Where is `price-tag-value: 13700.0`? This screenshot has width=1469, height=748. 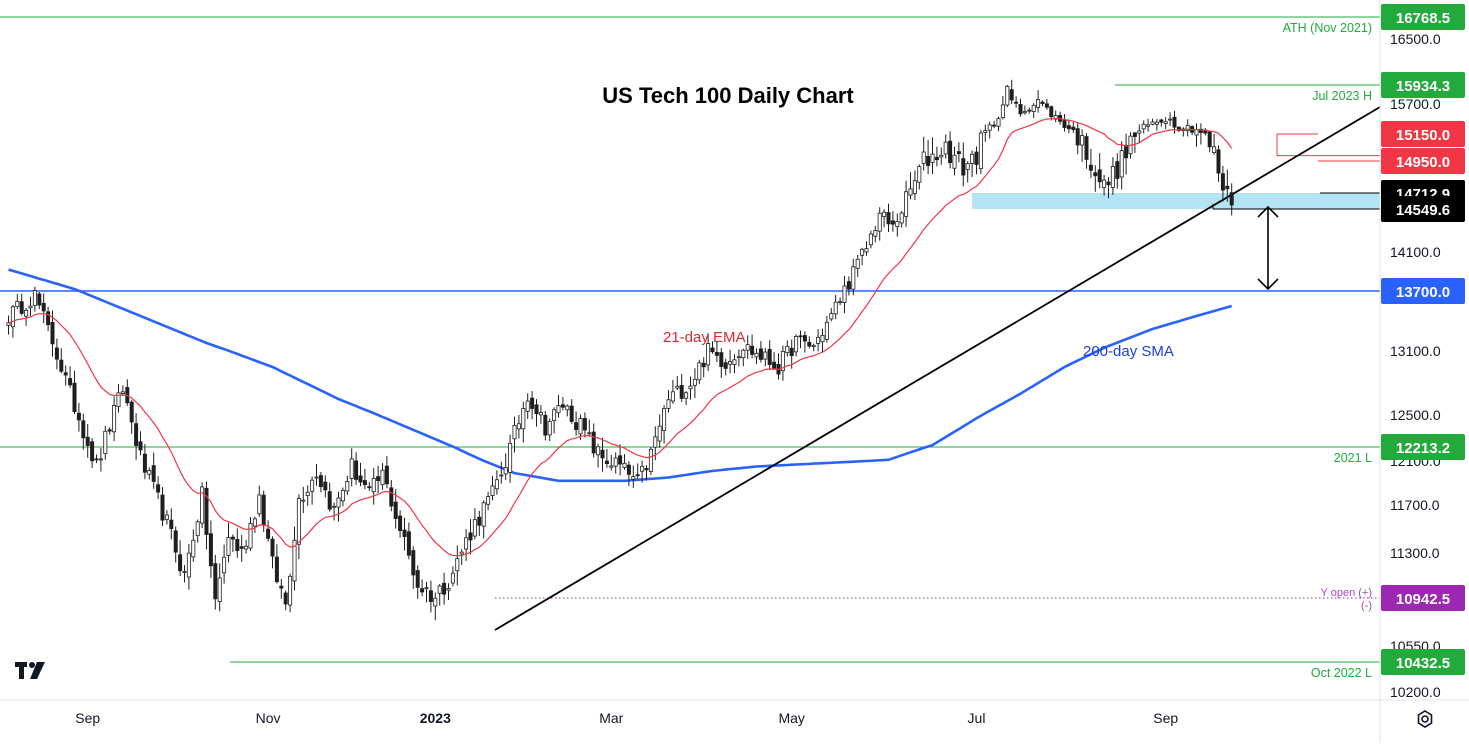
price-tag-value: 13700.0 is located at coordinates (1423, 292).